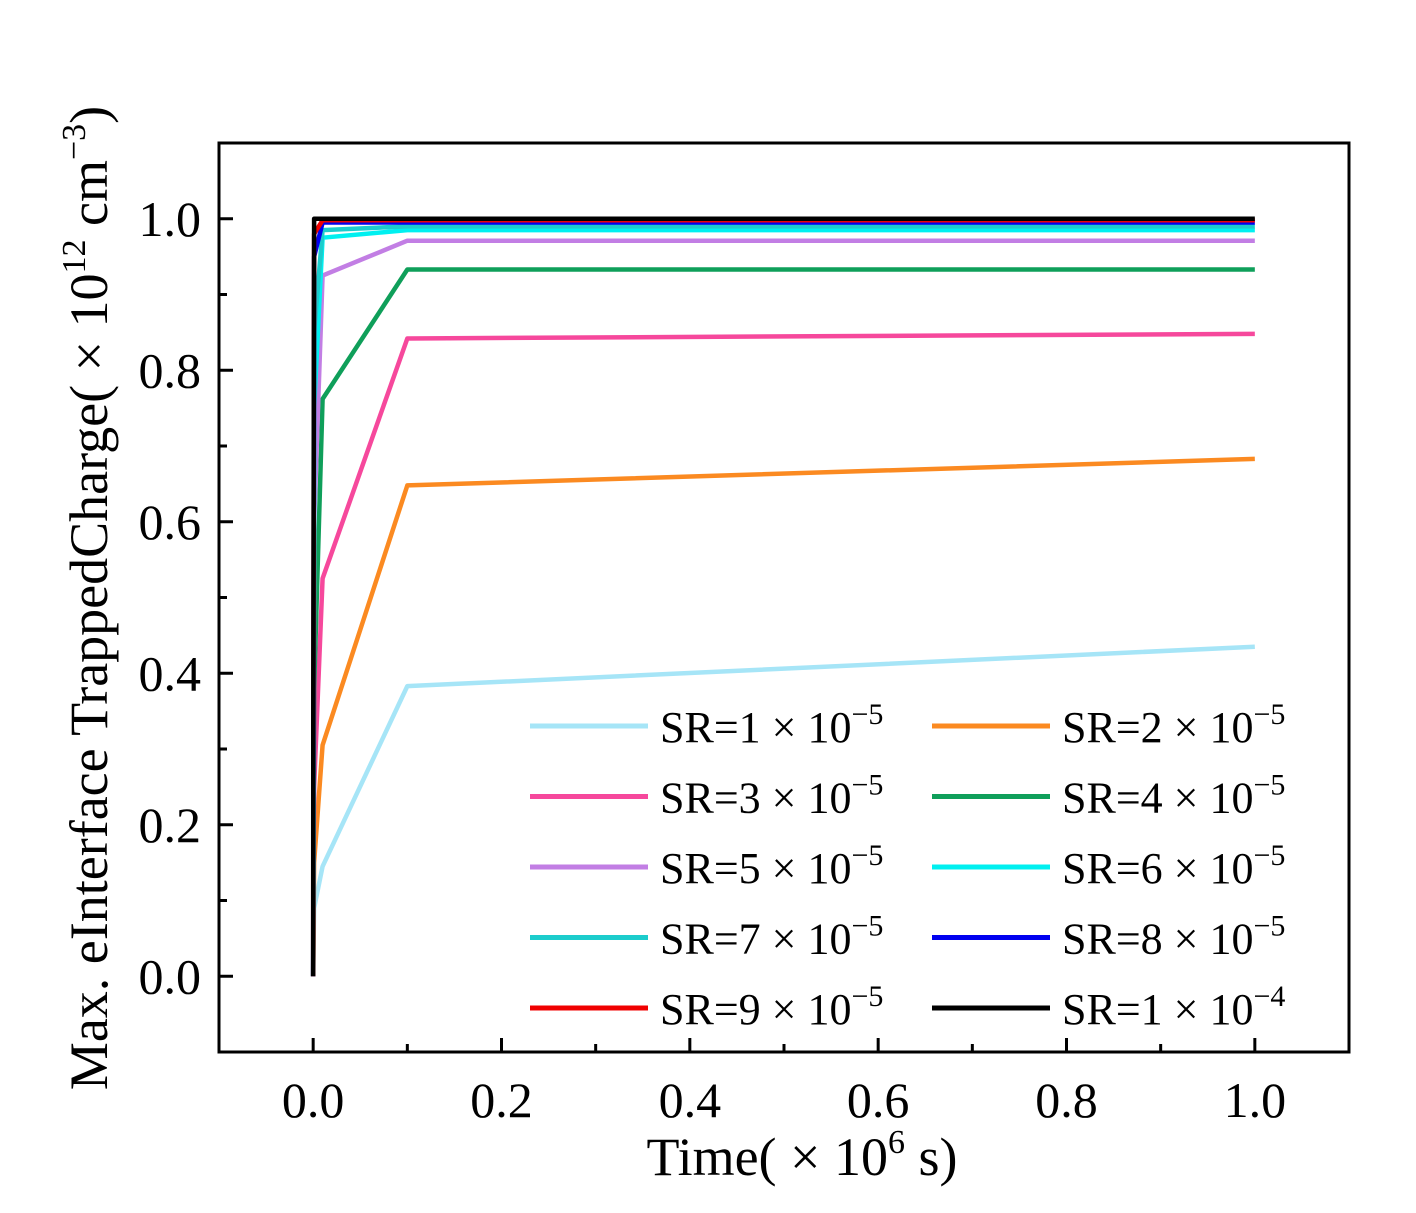  I want to click on legend-item-2: SR=2 × 10−5, so click(1108, 725).